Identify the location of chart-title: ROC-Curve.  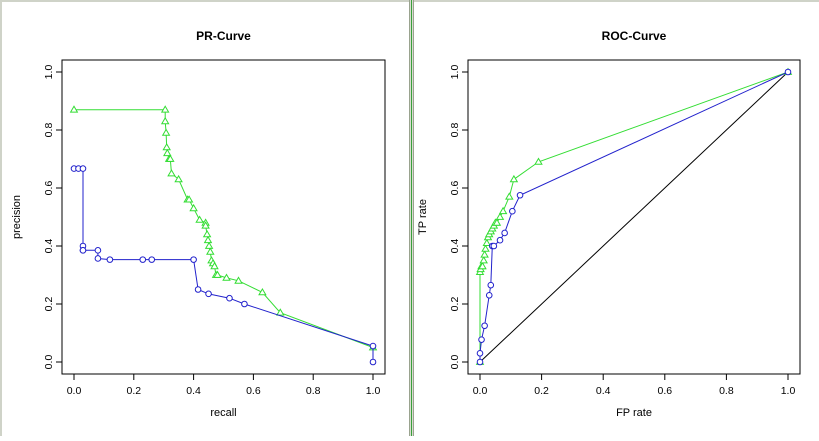
(634, 36).